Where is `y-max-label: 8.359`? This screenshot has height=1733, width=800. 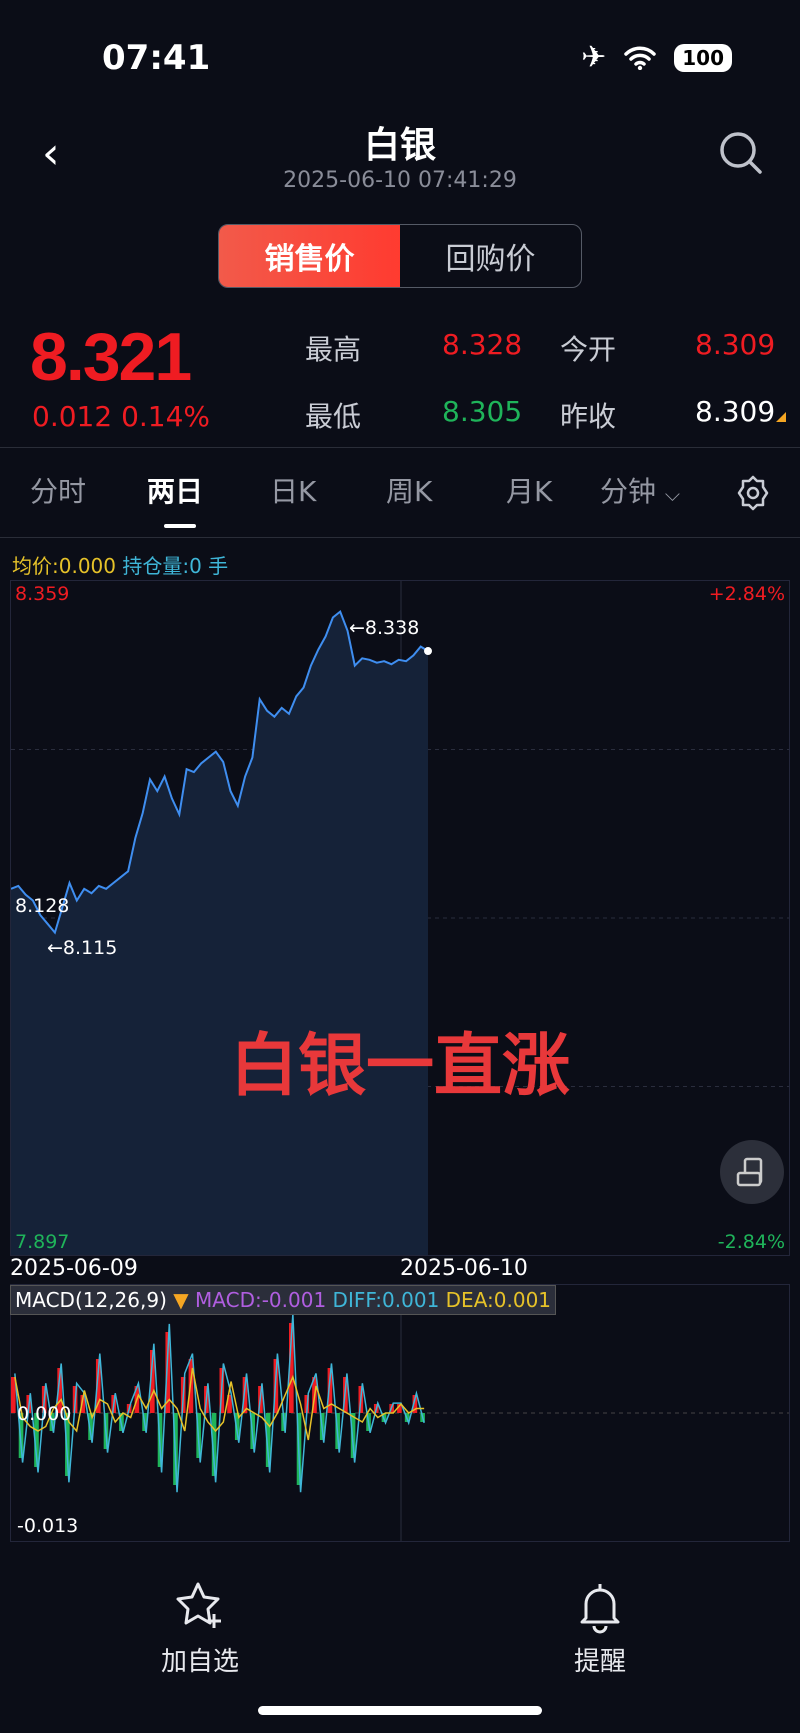 y-max-label: 8.359 is located at coordinates (42, 594).